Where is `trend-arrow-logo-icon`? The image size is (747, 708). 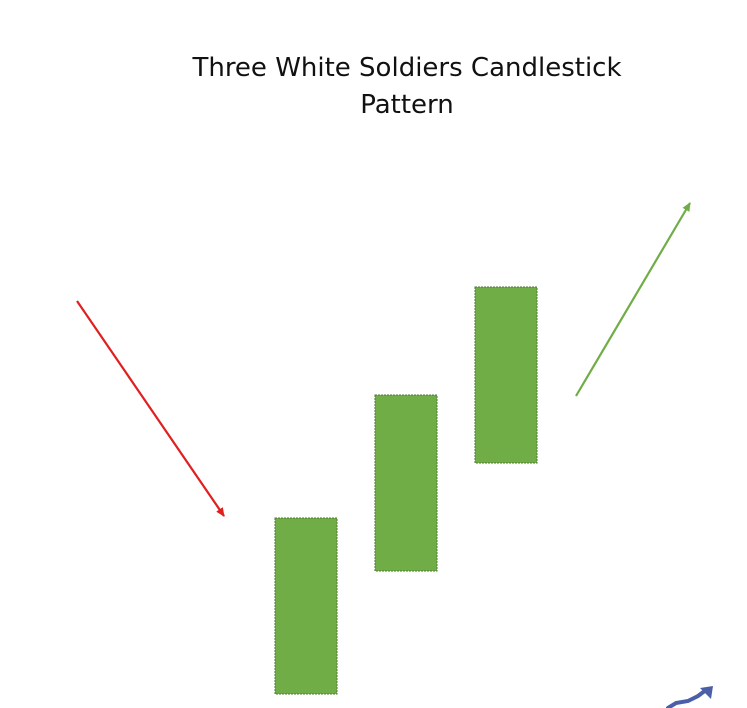 trend-arrow-logo-icon is located at coordinates (689, 697).